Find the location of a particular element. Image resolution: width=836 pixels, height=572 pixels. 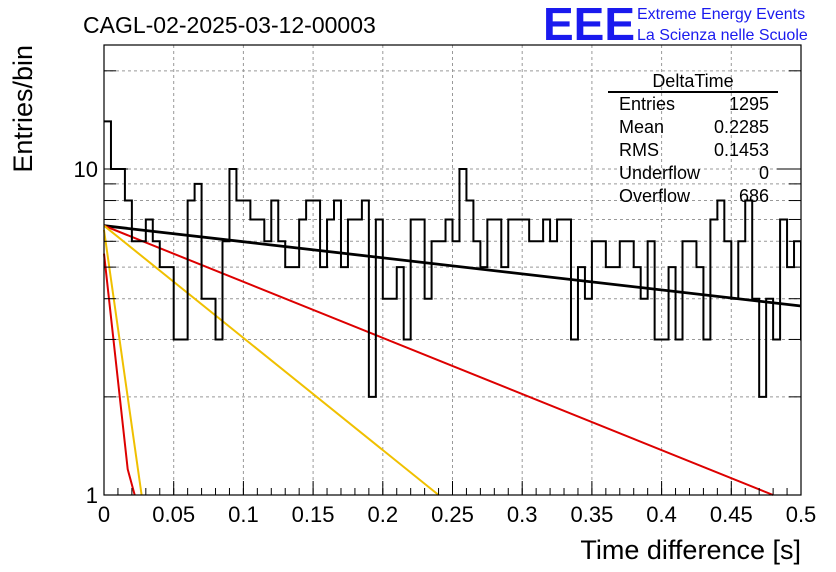

stats-title: DeltaTime is located at coordinates (692, 81).